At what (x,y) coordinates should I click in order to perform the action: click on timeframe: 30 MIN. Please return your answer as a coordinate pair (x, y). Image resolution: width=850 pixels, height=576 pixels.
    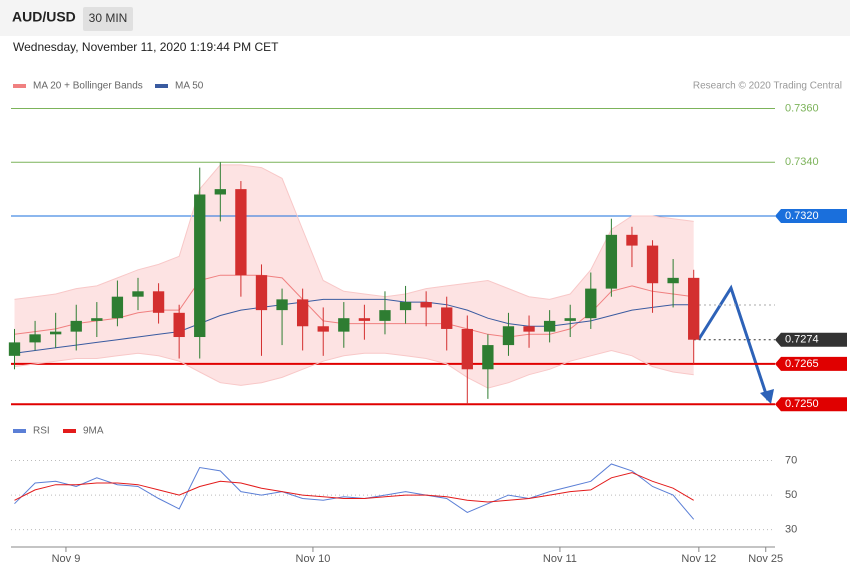
    Looking at the image, I should click on (108, 18).